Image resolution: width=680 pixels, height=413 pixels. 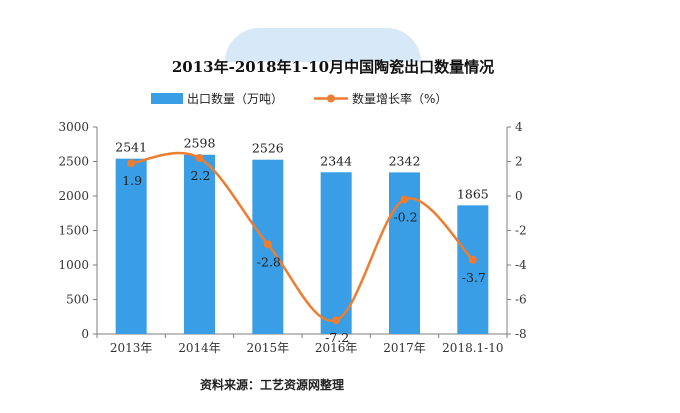 I want to click on bar-value-labels: 2541 2598 2526 2344 2342 1865, so click(x=301, y=169).